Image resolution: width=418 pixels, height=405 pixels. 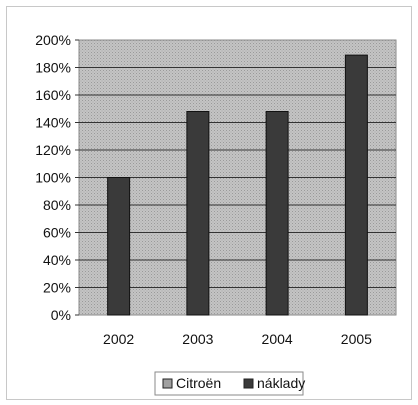 I want to click on x-axis-tick-labels: 2002 2003 2004 2005, so click(x=237, y=339).